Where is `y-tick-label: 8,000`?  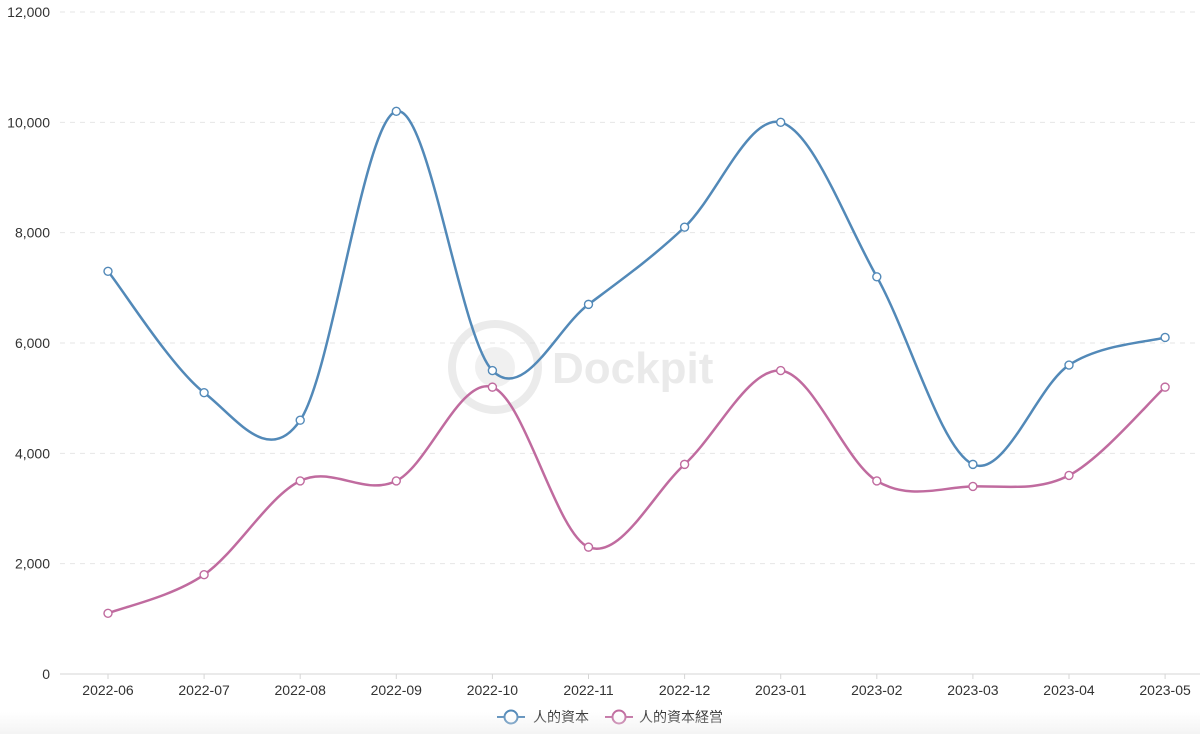 y-tick-label: 8,000 is located at coordinates (32, 233).